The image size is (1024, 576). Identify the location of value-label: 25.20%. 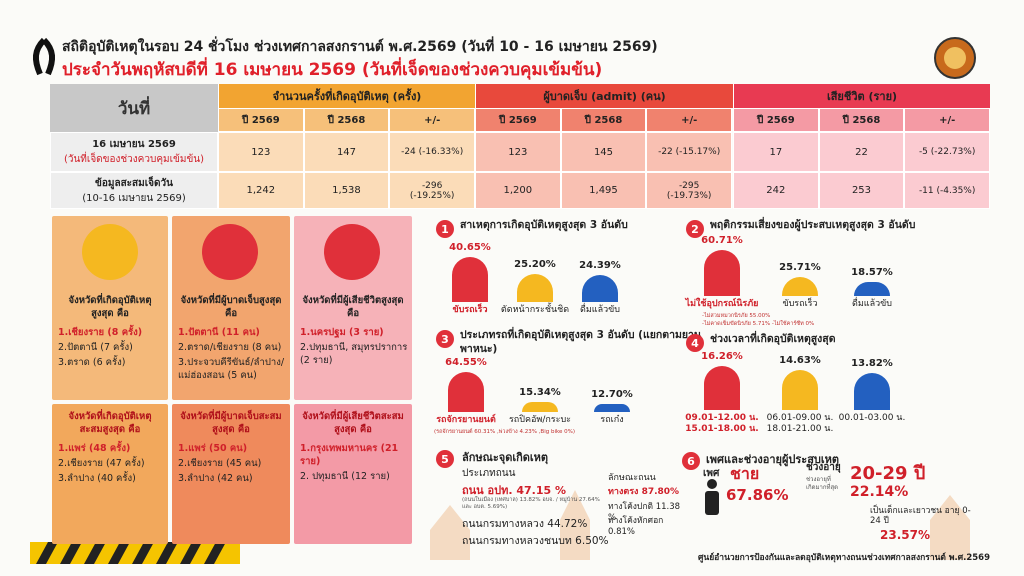
(535, 265).